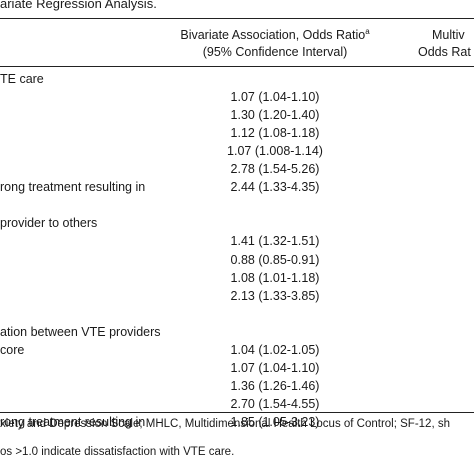  Describe the element at coordinates (275, 404) in the screenshot. I see `row-bivariate-value: 2.70 (1.54-4.55)` at that location.